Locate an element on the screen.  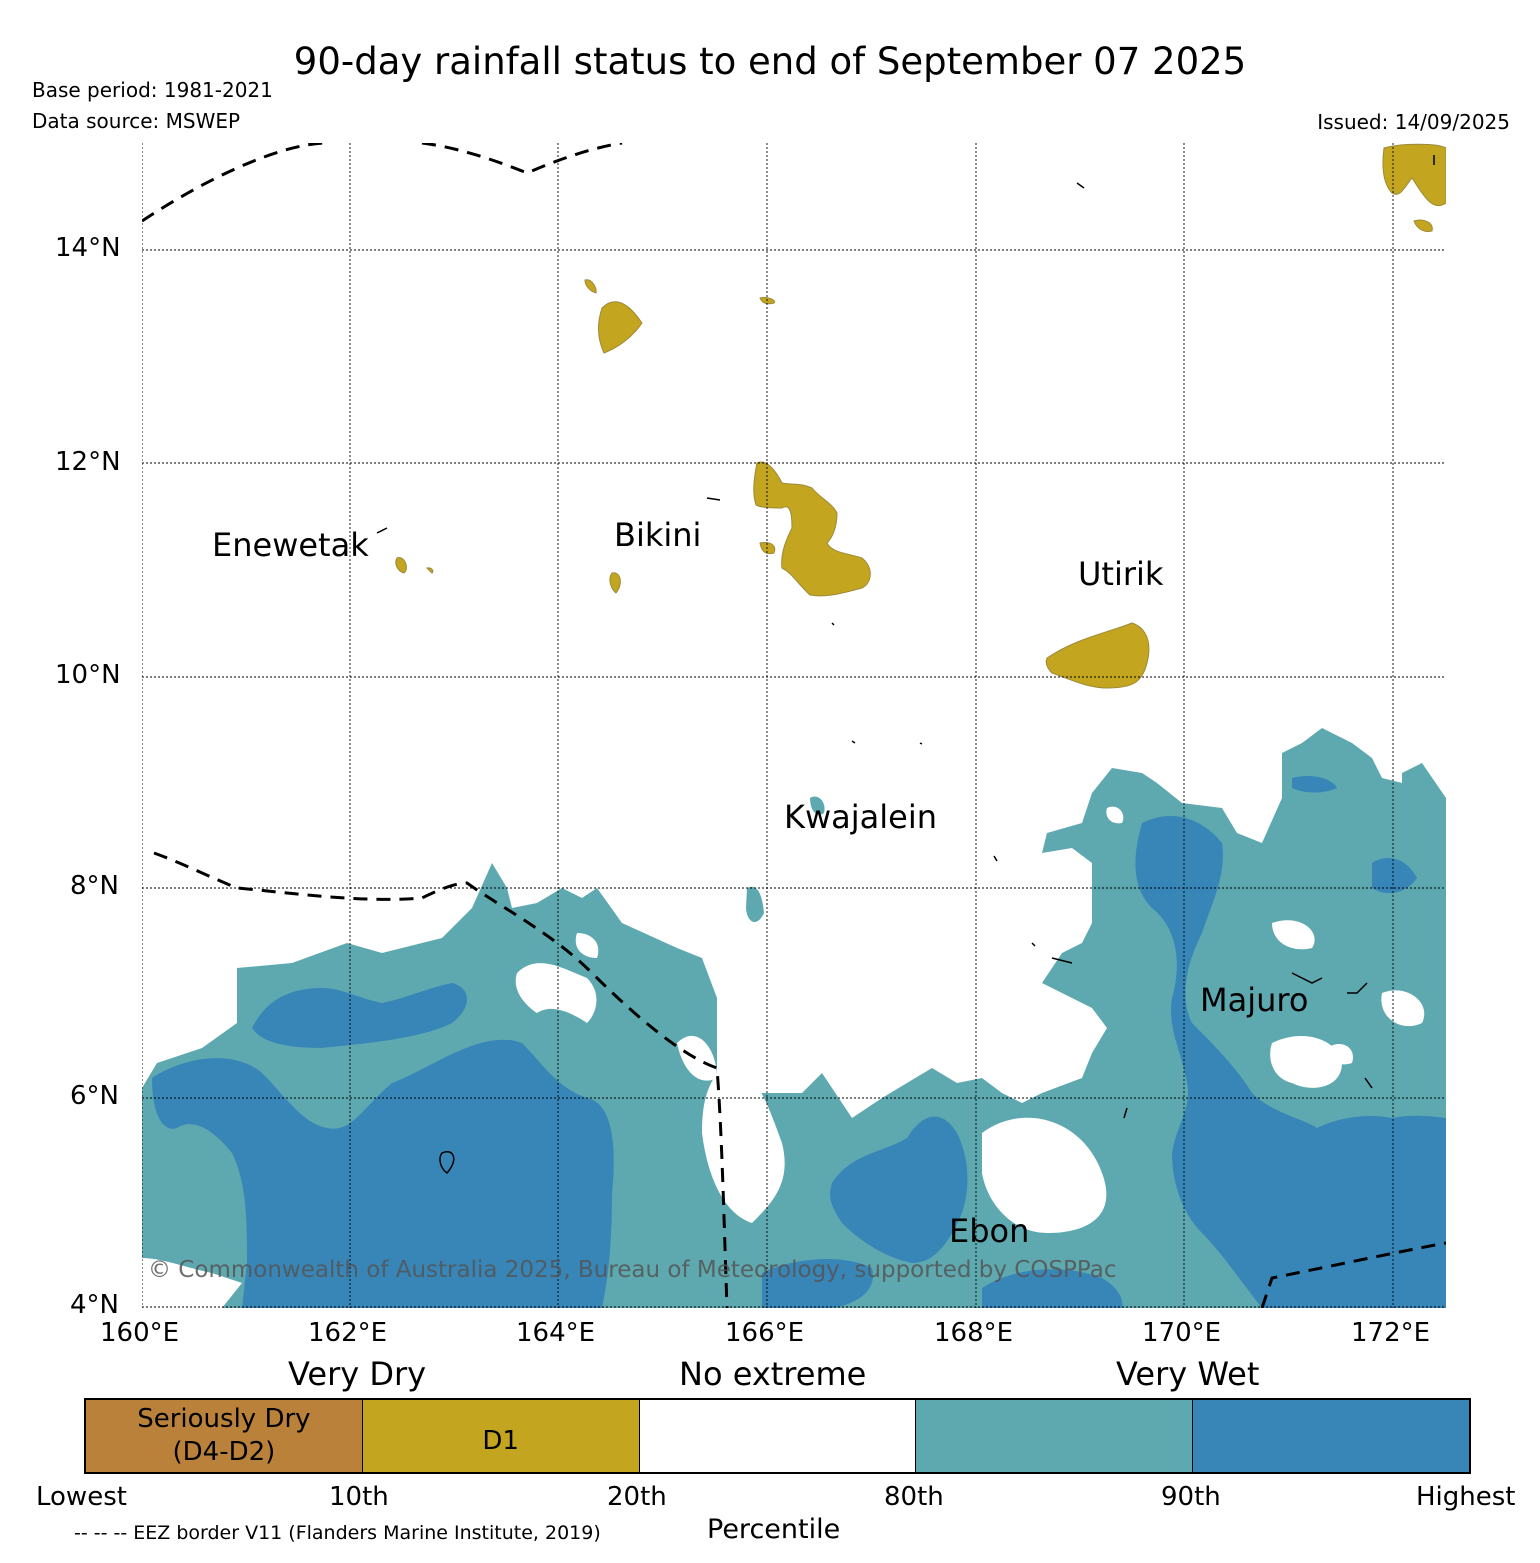
legend-category-no-extreme: No extreme is located at coordinates (773, 1374).